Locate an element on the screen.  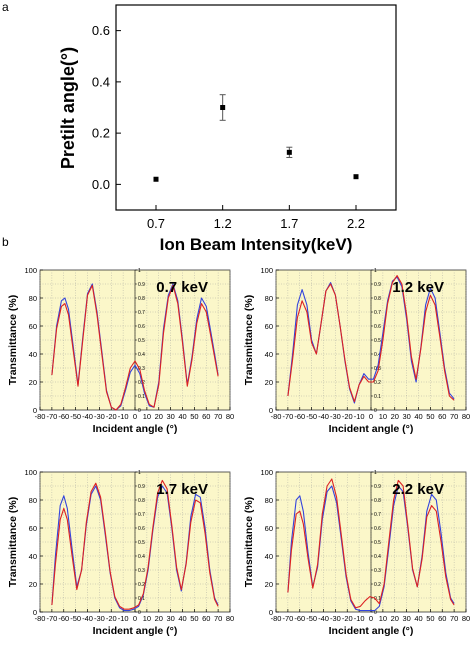
y-axis-label: Pretilt angle(°) is located at coordinates (68, 108).